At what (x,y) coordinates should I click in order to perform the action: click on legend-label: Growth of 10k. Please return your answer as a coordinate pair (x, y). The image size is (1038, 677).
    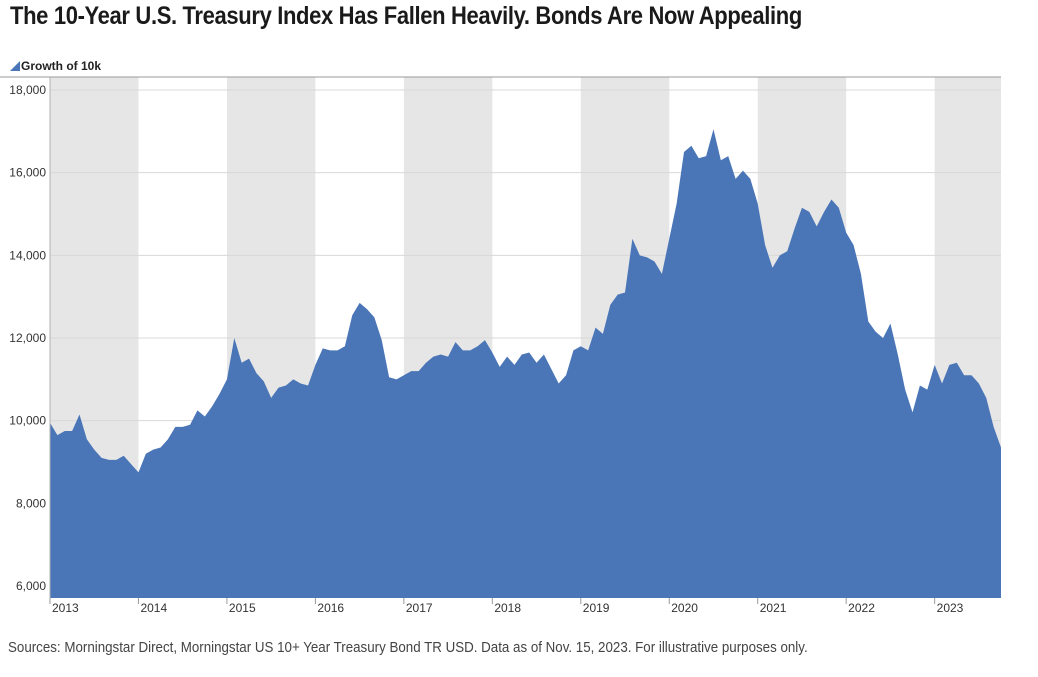
    Looking at the image, I should click on (61, 66).